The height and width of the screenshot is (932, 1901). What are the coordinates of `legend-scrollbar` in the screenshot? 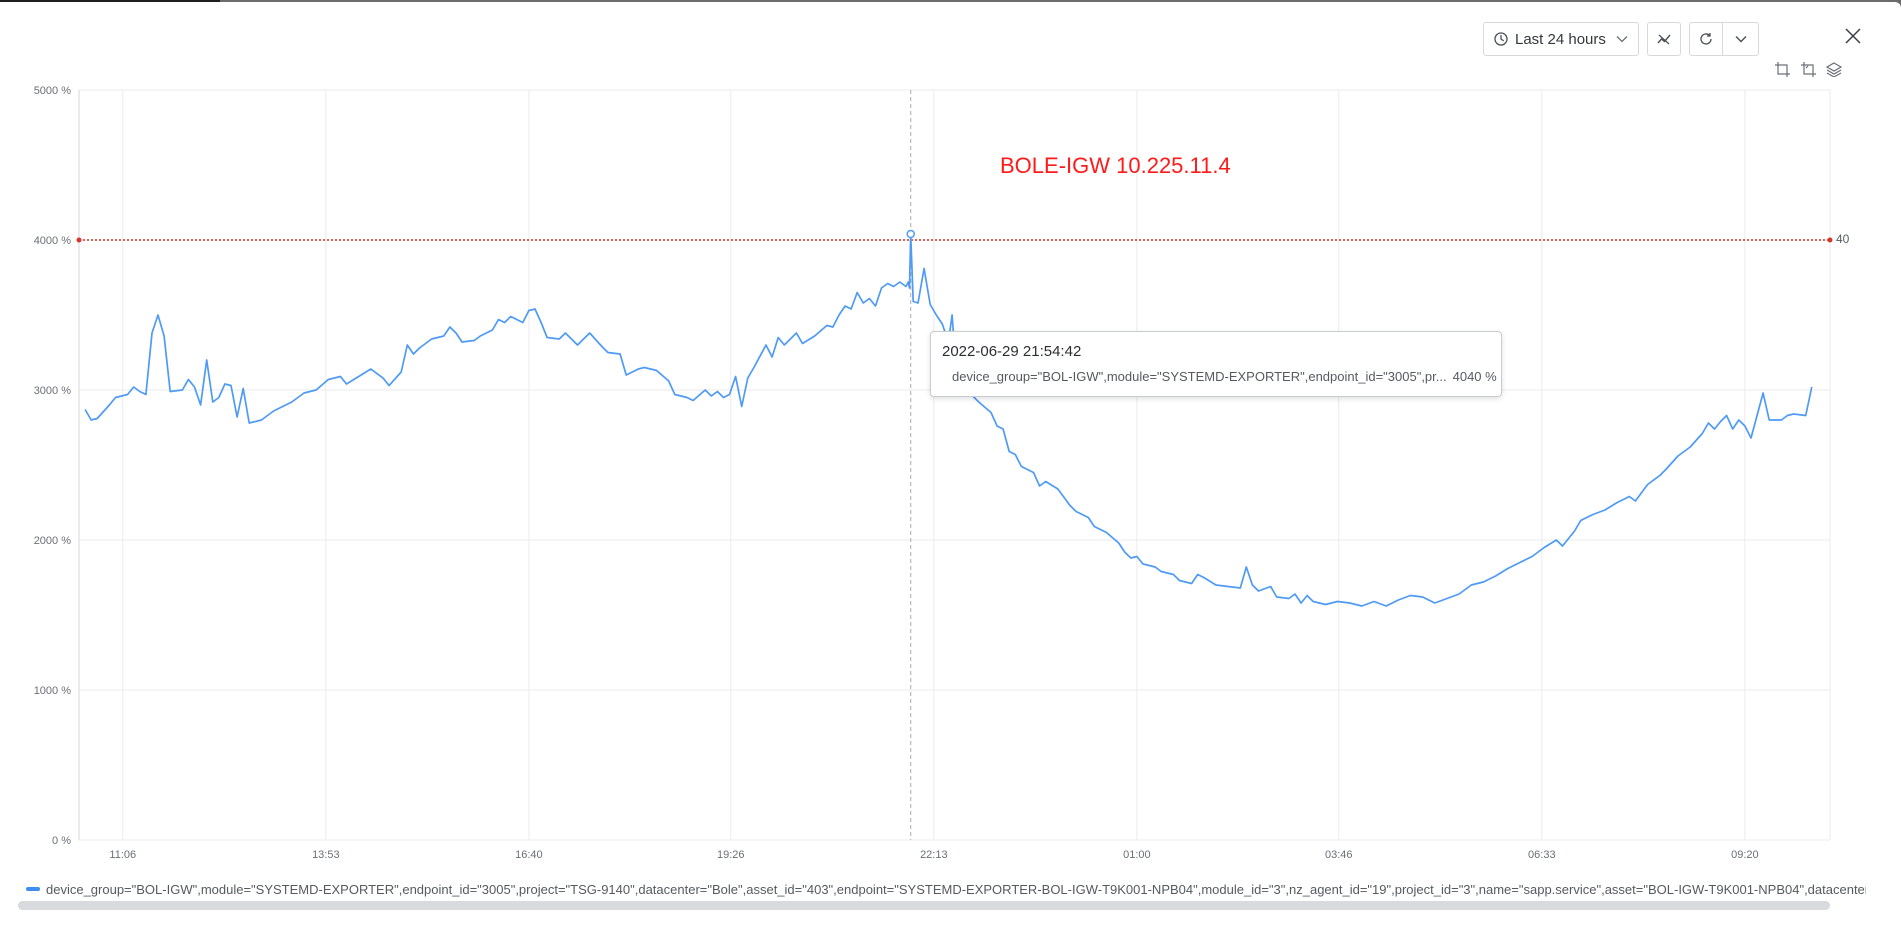 It's located at (924, 905).